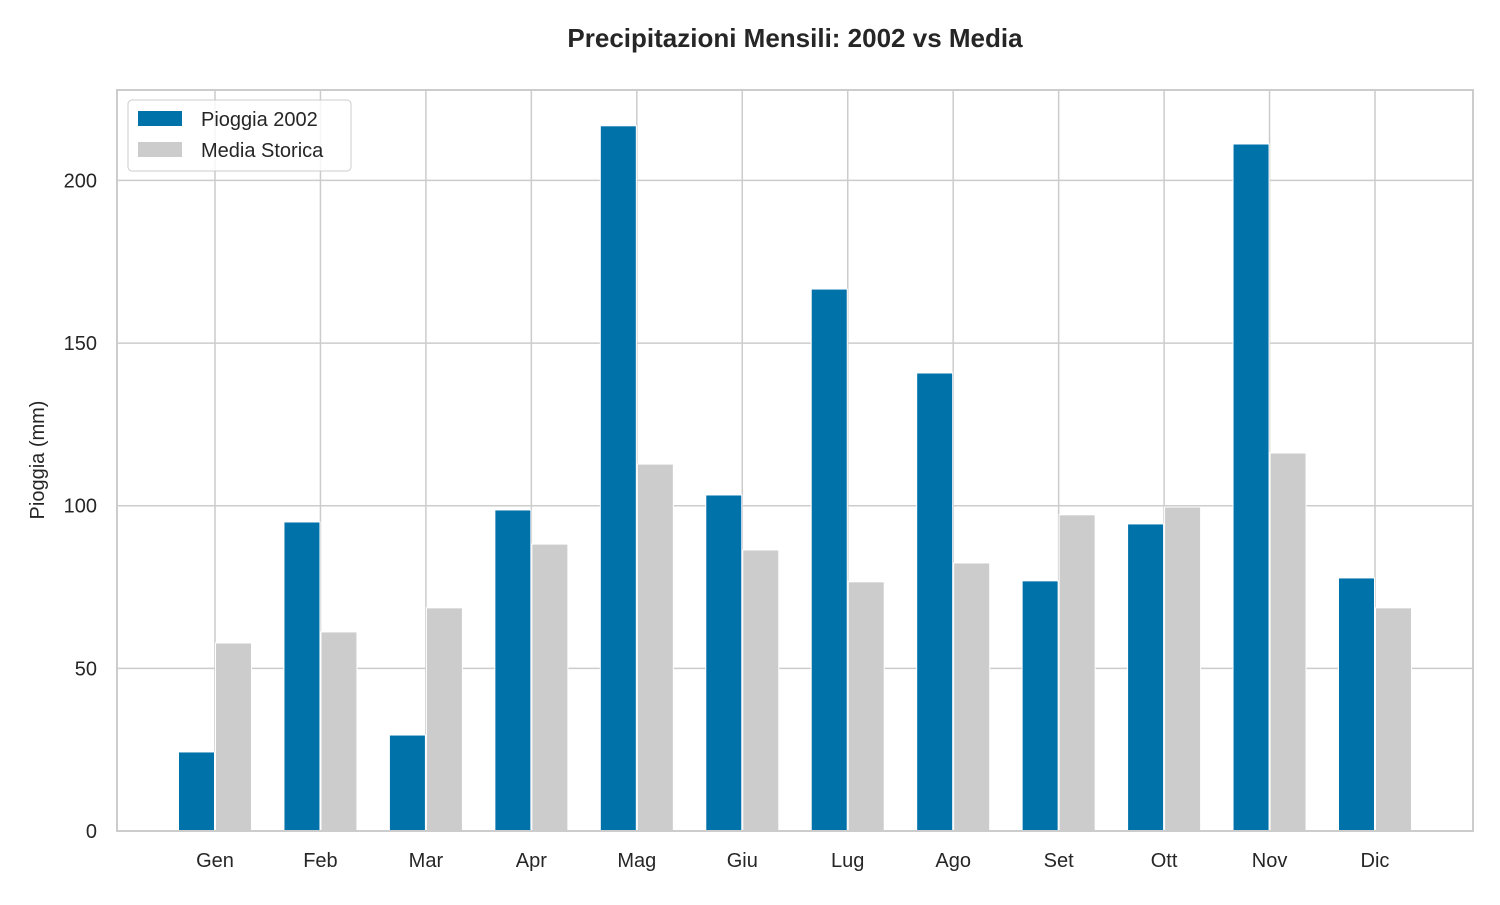 The image size is (1500, 905). What do you see at coordinates (1270, 861) in the screenshot?
I see `x-tick-label: Nov` at bounding box center [1270, 861].